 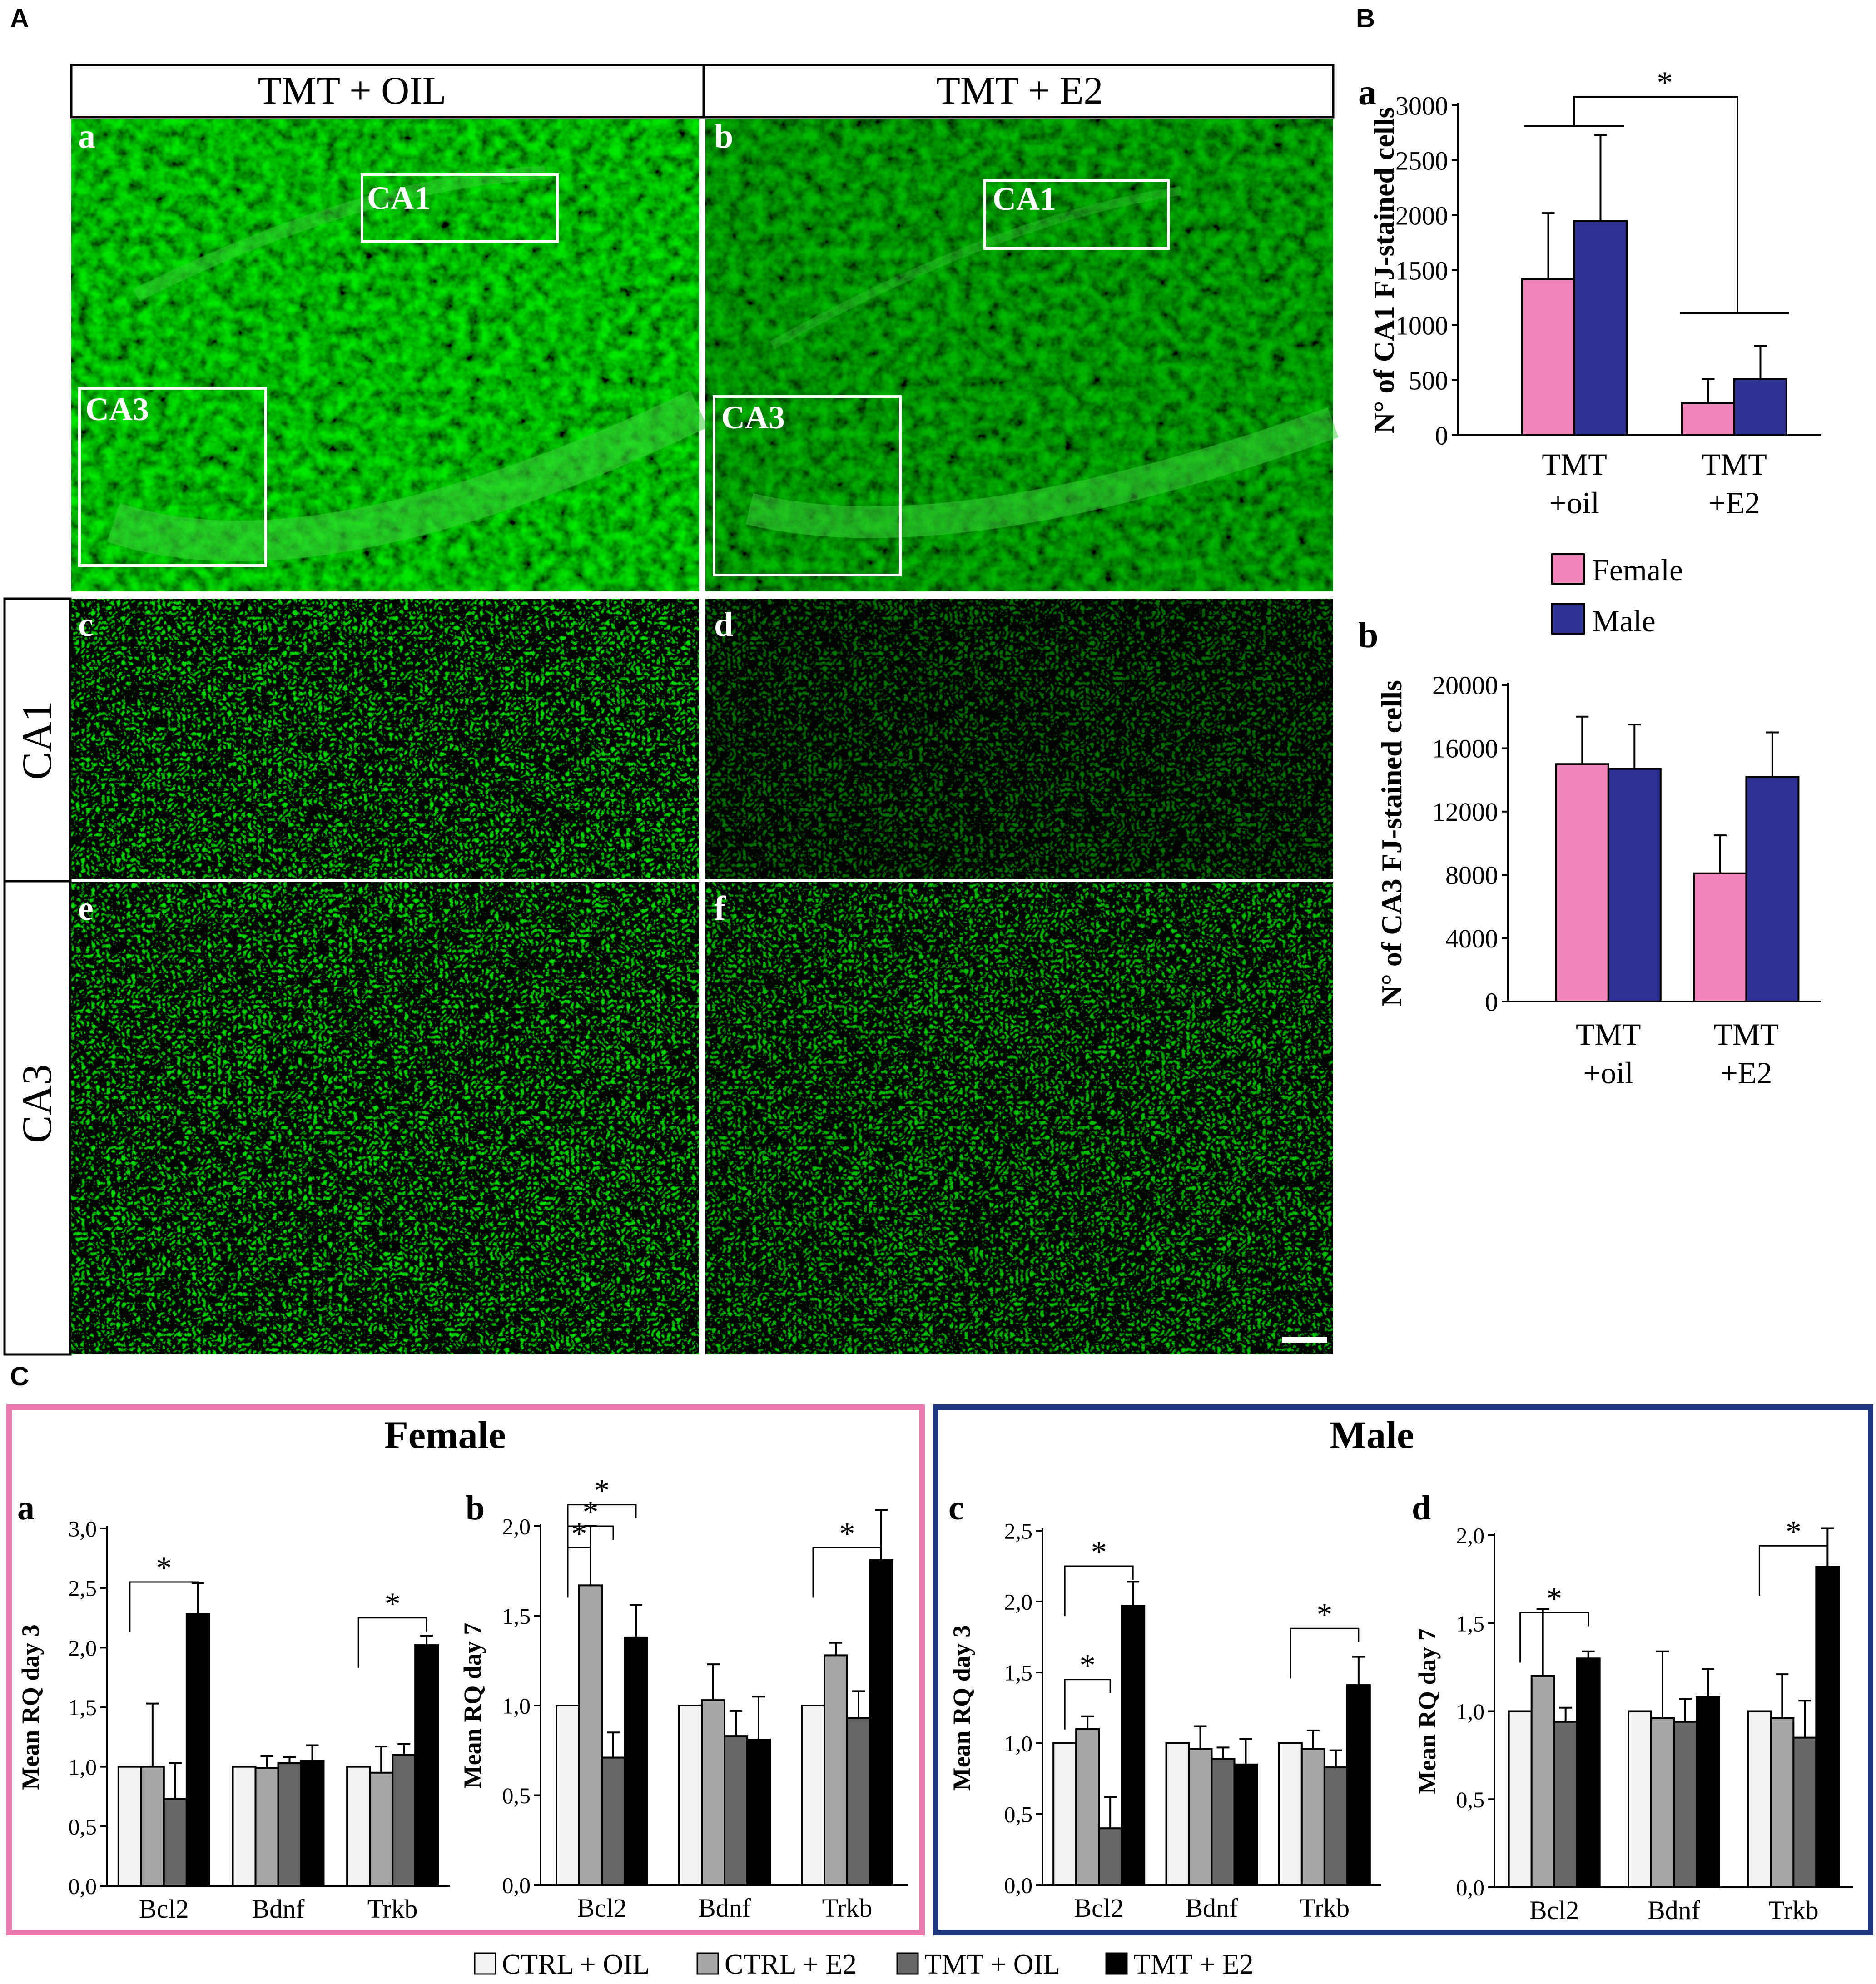 What do you see at coordinates (385, 1118) in the screenshot?
I see `micrograph-panel-e` at bounding box center [385, 1118].